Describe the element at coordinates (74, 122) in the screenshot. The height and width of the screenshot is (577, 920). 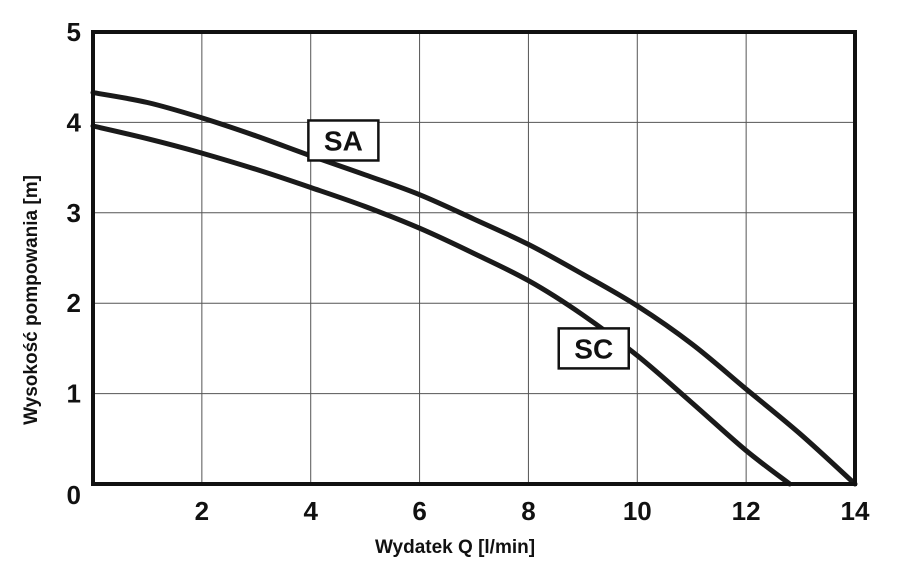
I see `y-tick-label: 4` at that location.